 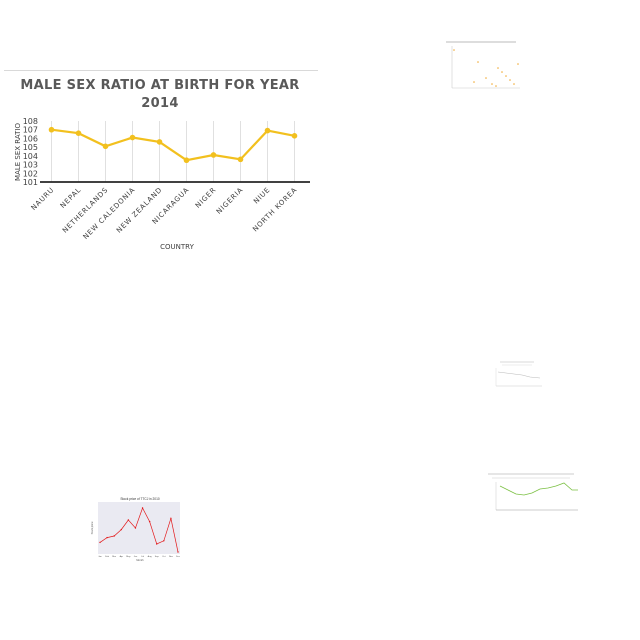 What do you see at coordinates (114, 556) in the screenshot?
I see `stock-x-tick: Mar` at bounding box center [114, 556].